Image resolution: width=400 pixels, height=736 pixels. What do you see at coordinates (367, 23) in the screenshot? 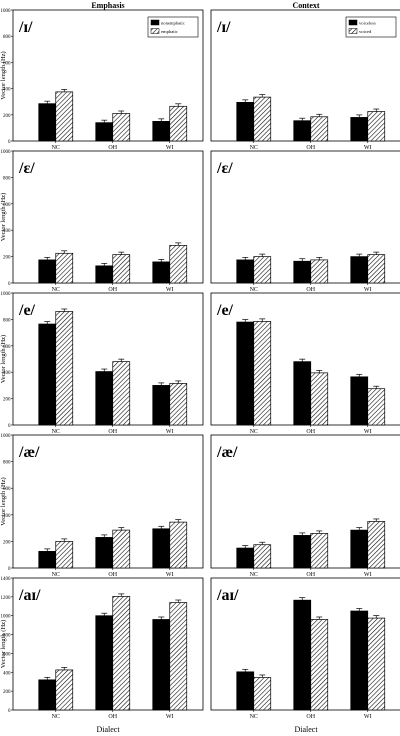
I see `legend-label-voiceless: voiceless` at bounding box center [367, 23].